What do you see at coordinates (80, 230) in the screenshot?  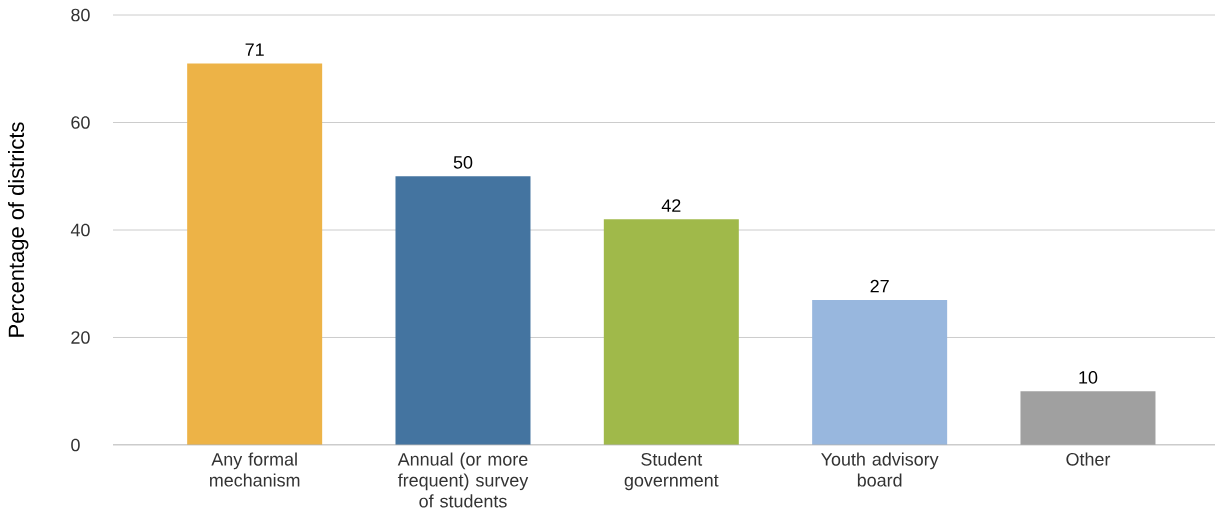 I see `y-tick-label: 40` at bounding box center [80, 230].